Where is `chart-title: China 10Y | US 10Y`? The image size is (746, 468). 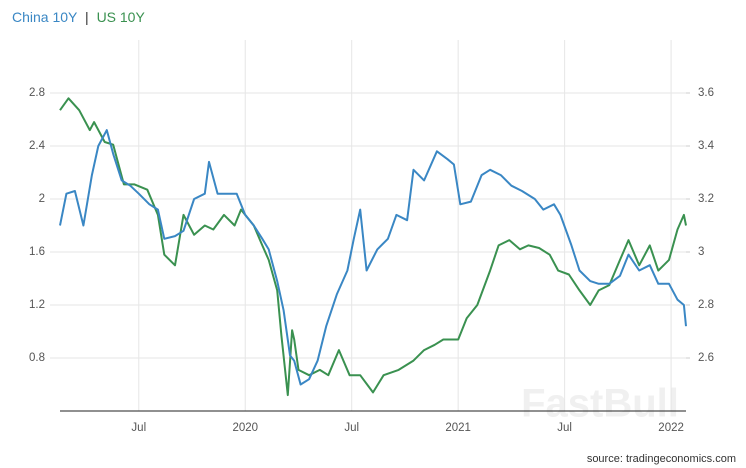 chart-title: China 10Y | US 10Y is located at coordinates (78, 17).